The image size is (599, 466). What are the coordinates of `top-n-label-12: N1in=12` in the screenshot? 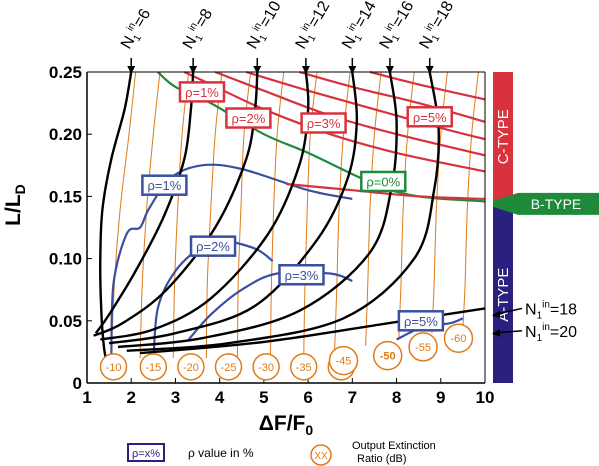 It's located at (313, 27).